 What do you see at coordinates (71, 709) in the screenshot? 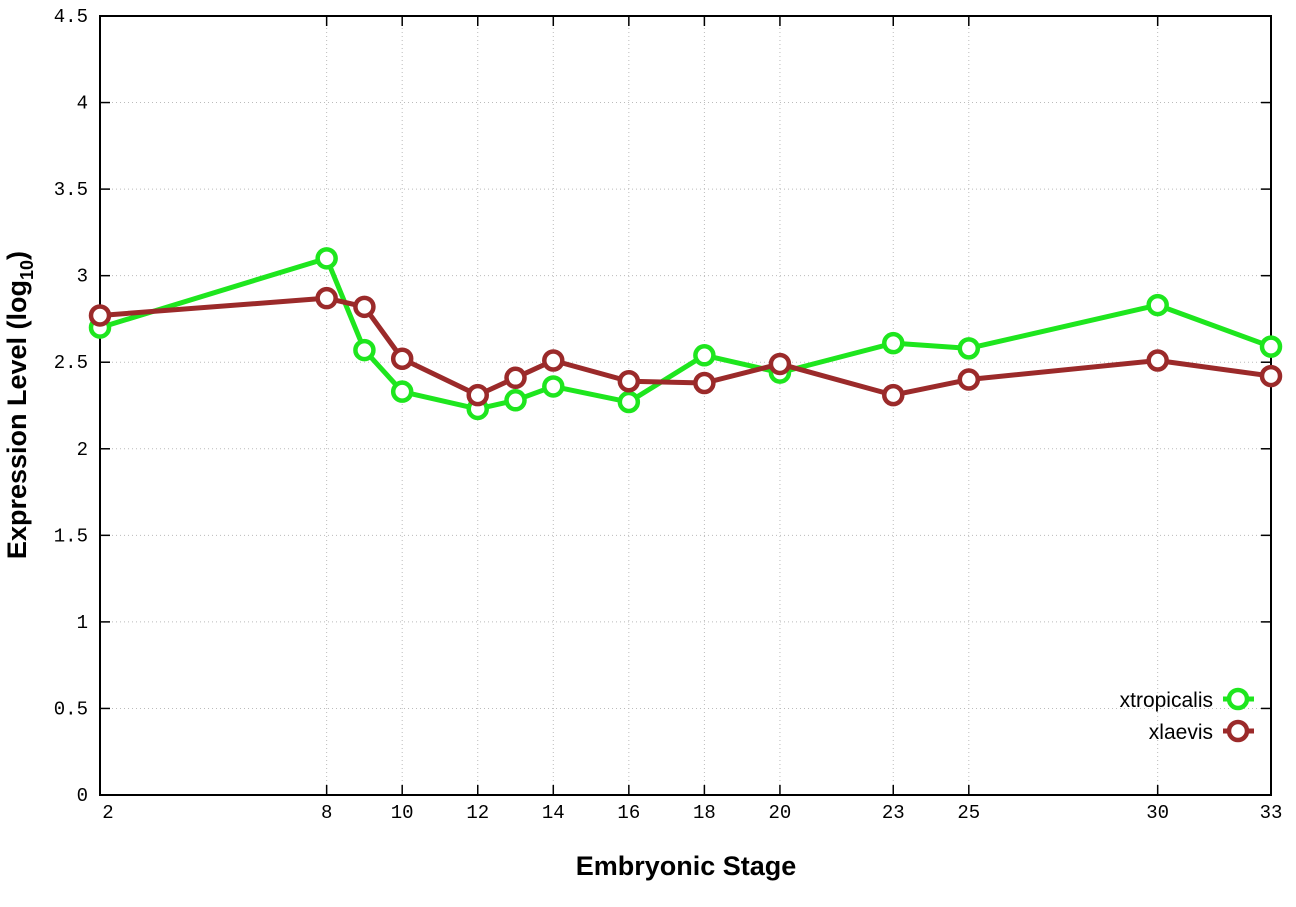
I see `y-tick-label: 0.5` at bounding box center [71, 709].